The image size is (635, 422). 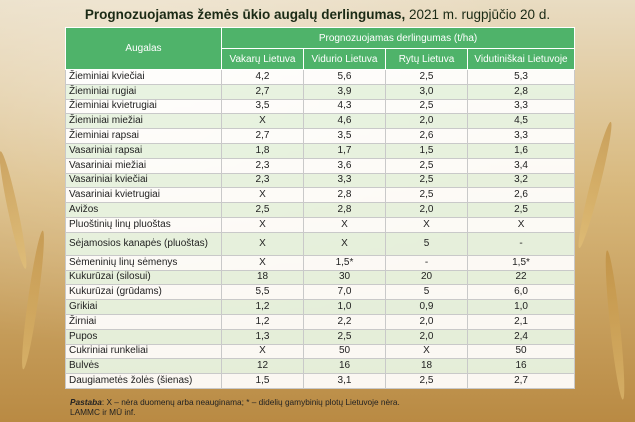 I want to click on crop-name-cell: Žirniai, so click(x=143, y=321).